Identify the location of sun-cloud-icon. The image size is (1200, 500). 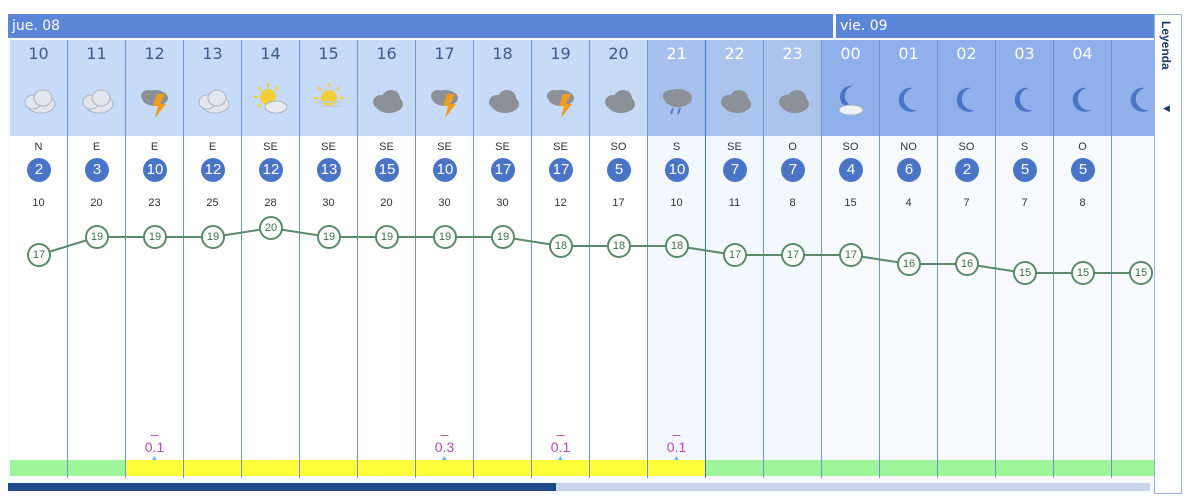
(271, 100).